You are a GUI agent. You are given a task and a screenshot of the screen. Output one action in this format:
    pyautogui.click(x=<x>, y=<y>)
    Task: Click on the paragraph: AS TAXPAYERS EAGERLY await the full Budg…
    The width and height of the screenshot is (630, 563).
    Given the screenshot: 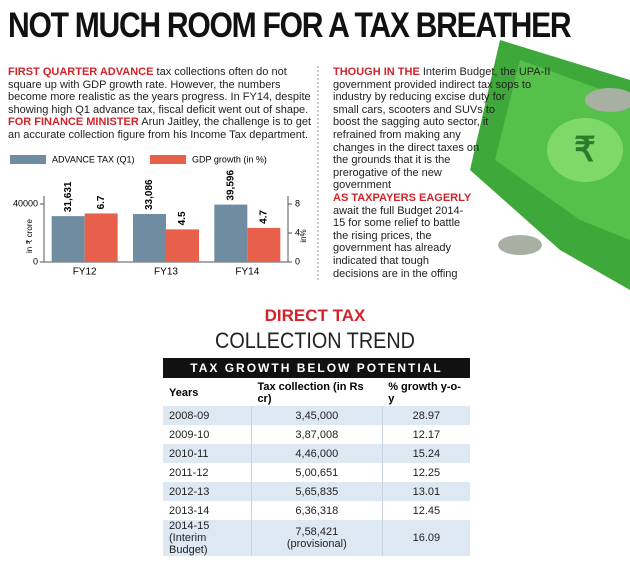 What is the action you would take?
    pyautogui.click(x=478, y=236)
    